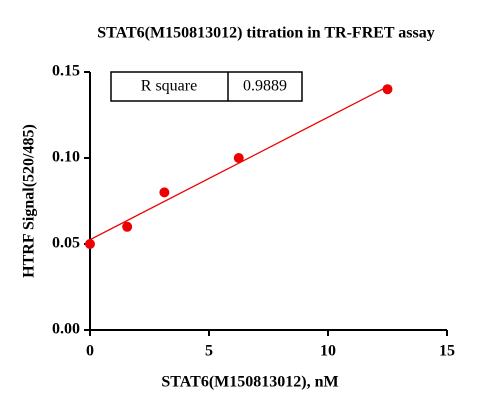 The width and height of the screenshot is (500, 420). Describe the element at coordinates (66, 157) in the screenshot. I see `y-tick-label: 0.10` at that location.